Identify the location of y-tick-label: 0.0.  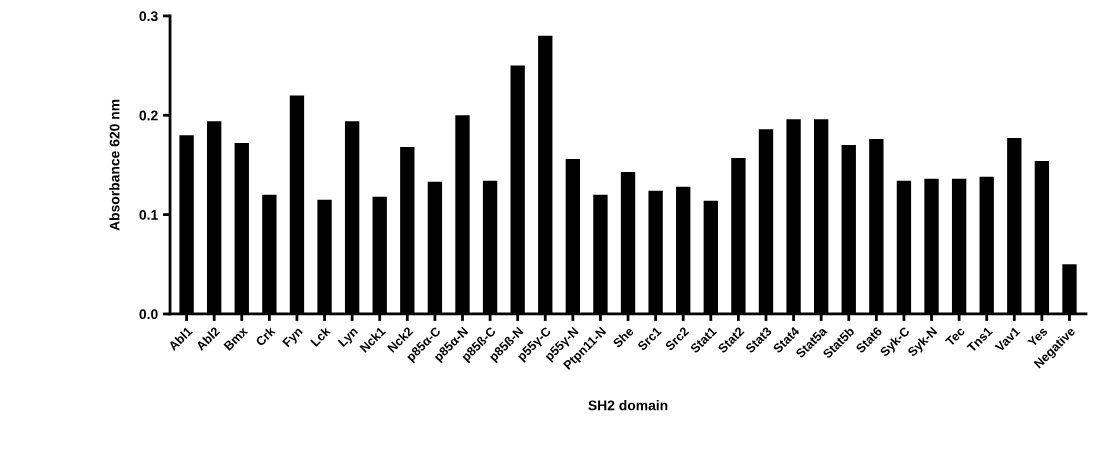
(148, 314).